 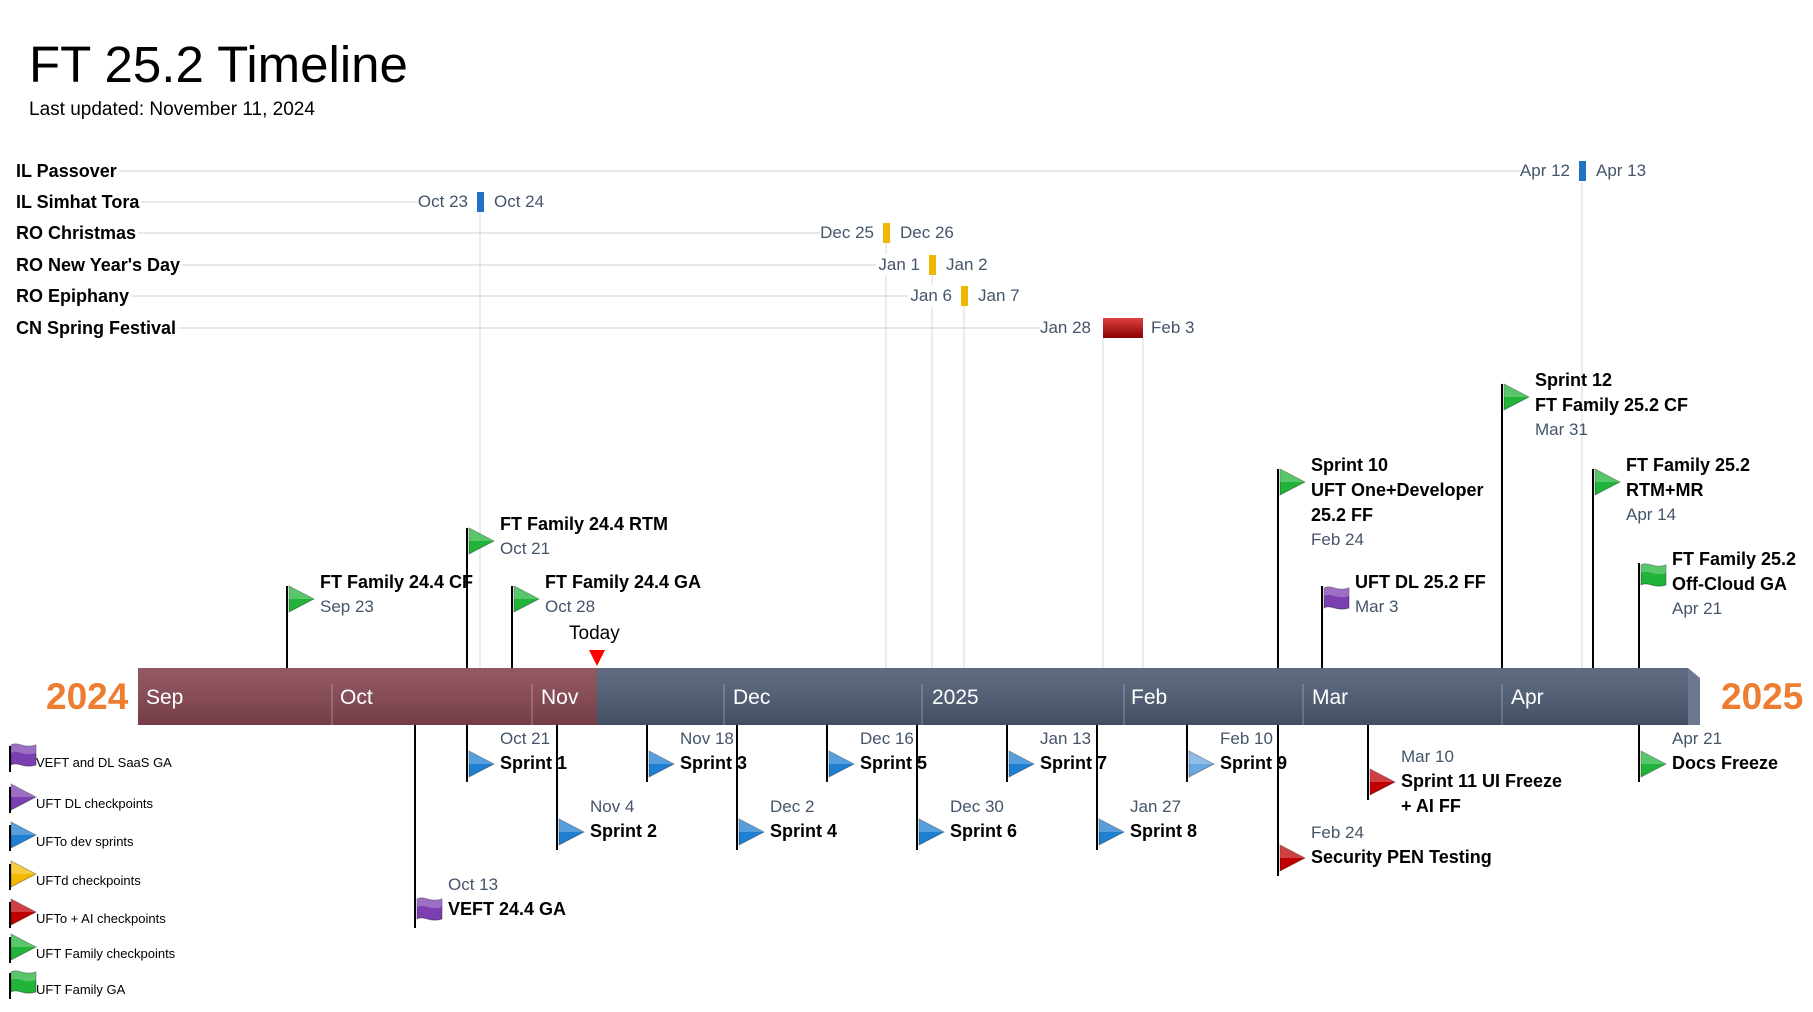 I want to click on holiday-end-date: Jan 7, so click(x=999, y=296).